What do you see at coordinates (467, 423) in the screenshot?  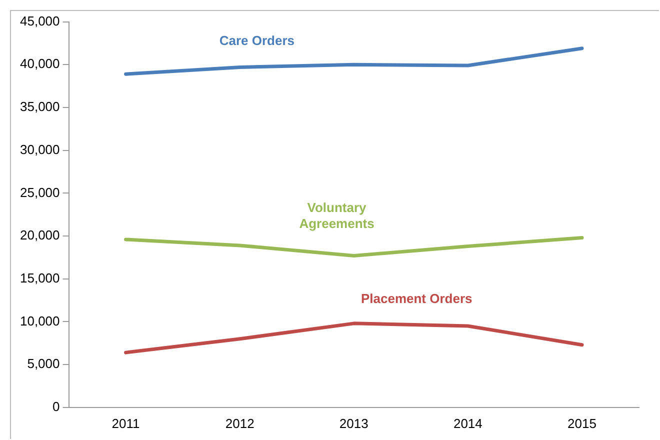 I see `x-tick-label: 2014` at bounding box center [467, 423].